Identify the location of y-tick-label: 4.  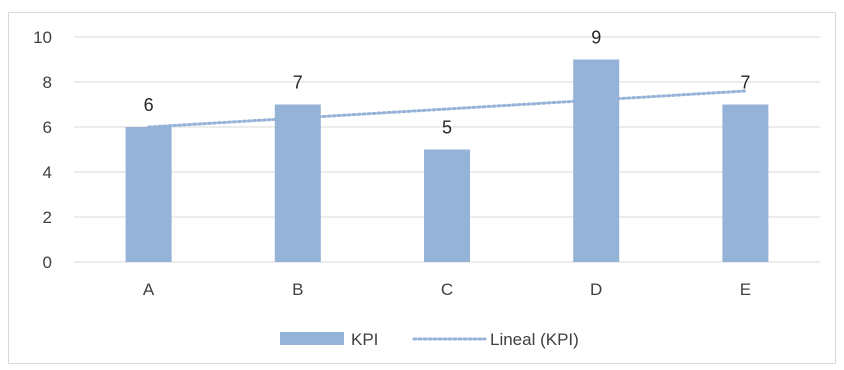
(47, 172).